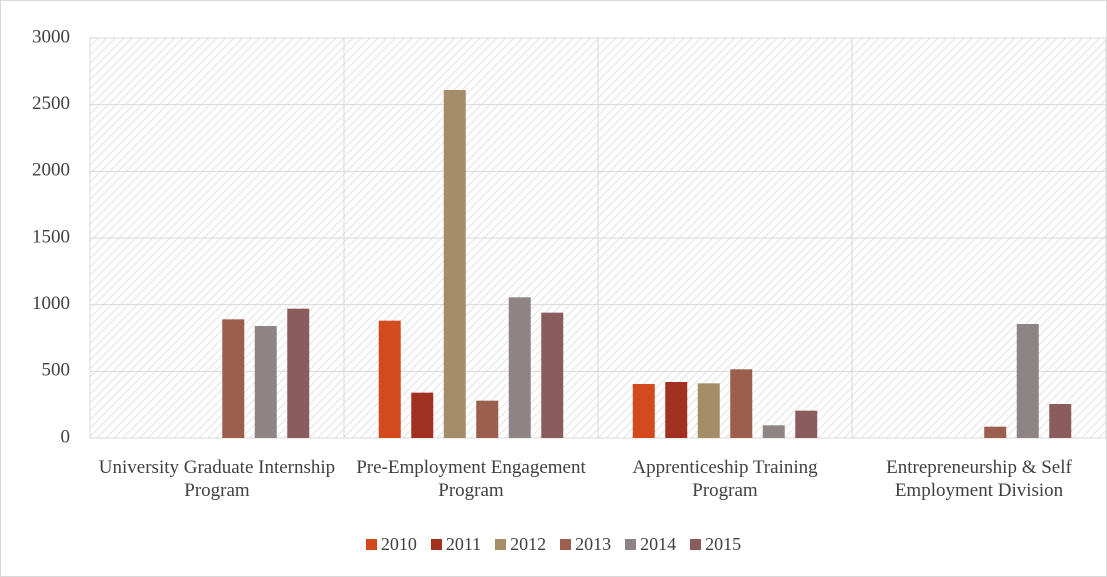 The image size is (1107, 577). I want to click on legend-item: 2010, so click(391, 544).